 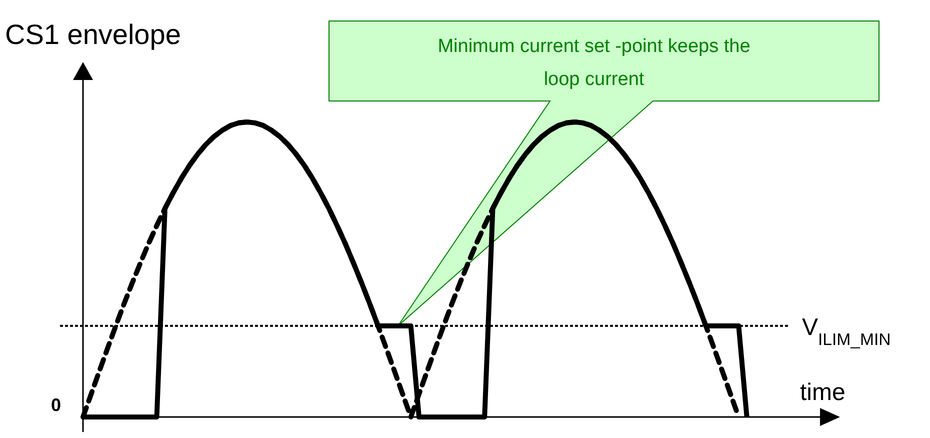 I want to click on x-axis-title: time, so click(x=823, y=392).